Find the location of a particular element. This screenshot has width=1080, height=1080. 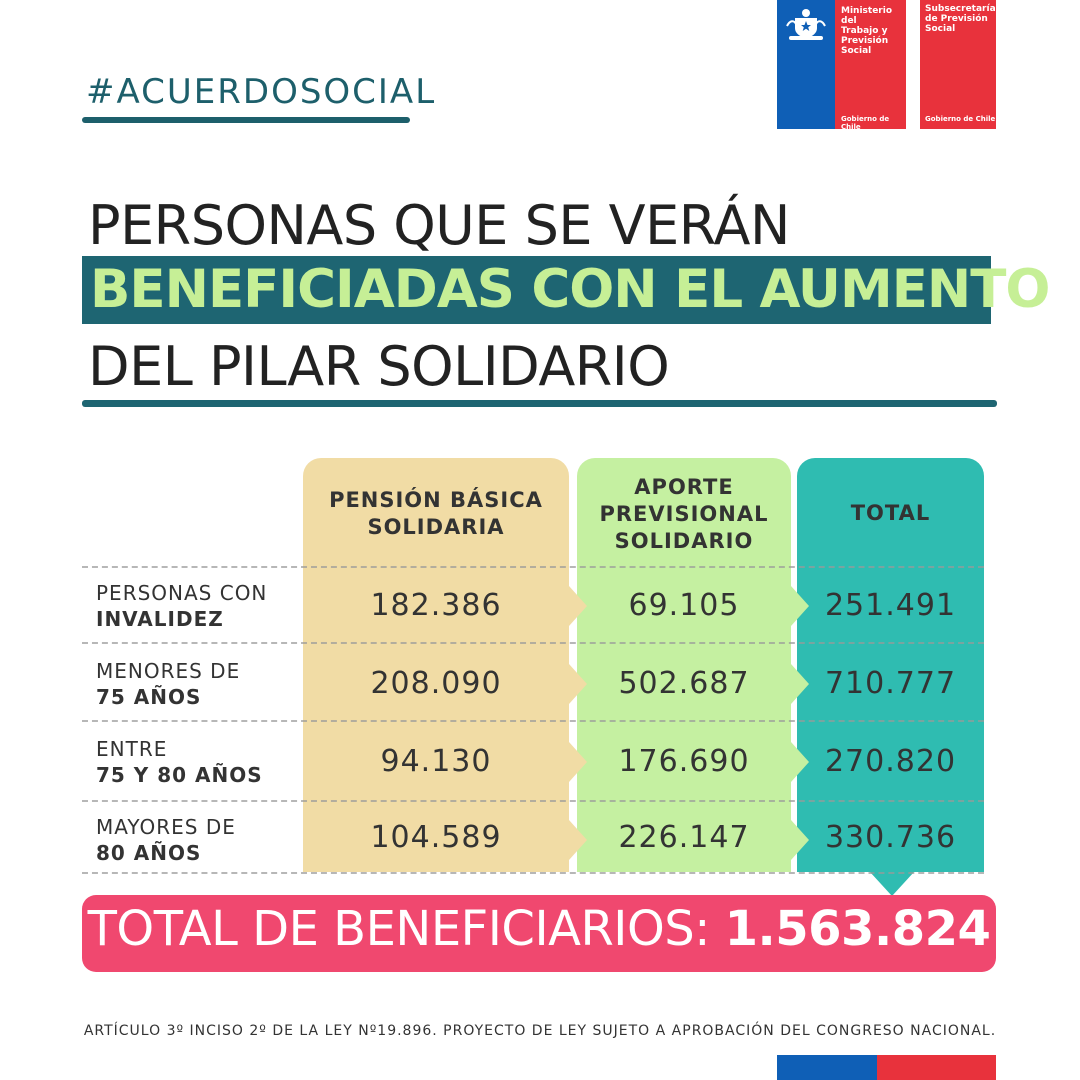

title-line-3: DEL PILAR SOLIDARIO is located at coordinates (379, 366).